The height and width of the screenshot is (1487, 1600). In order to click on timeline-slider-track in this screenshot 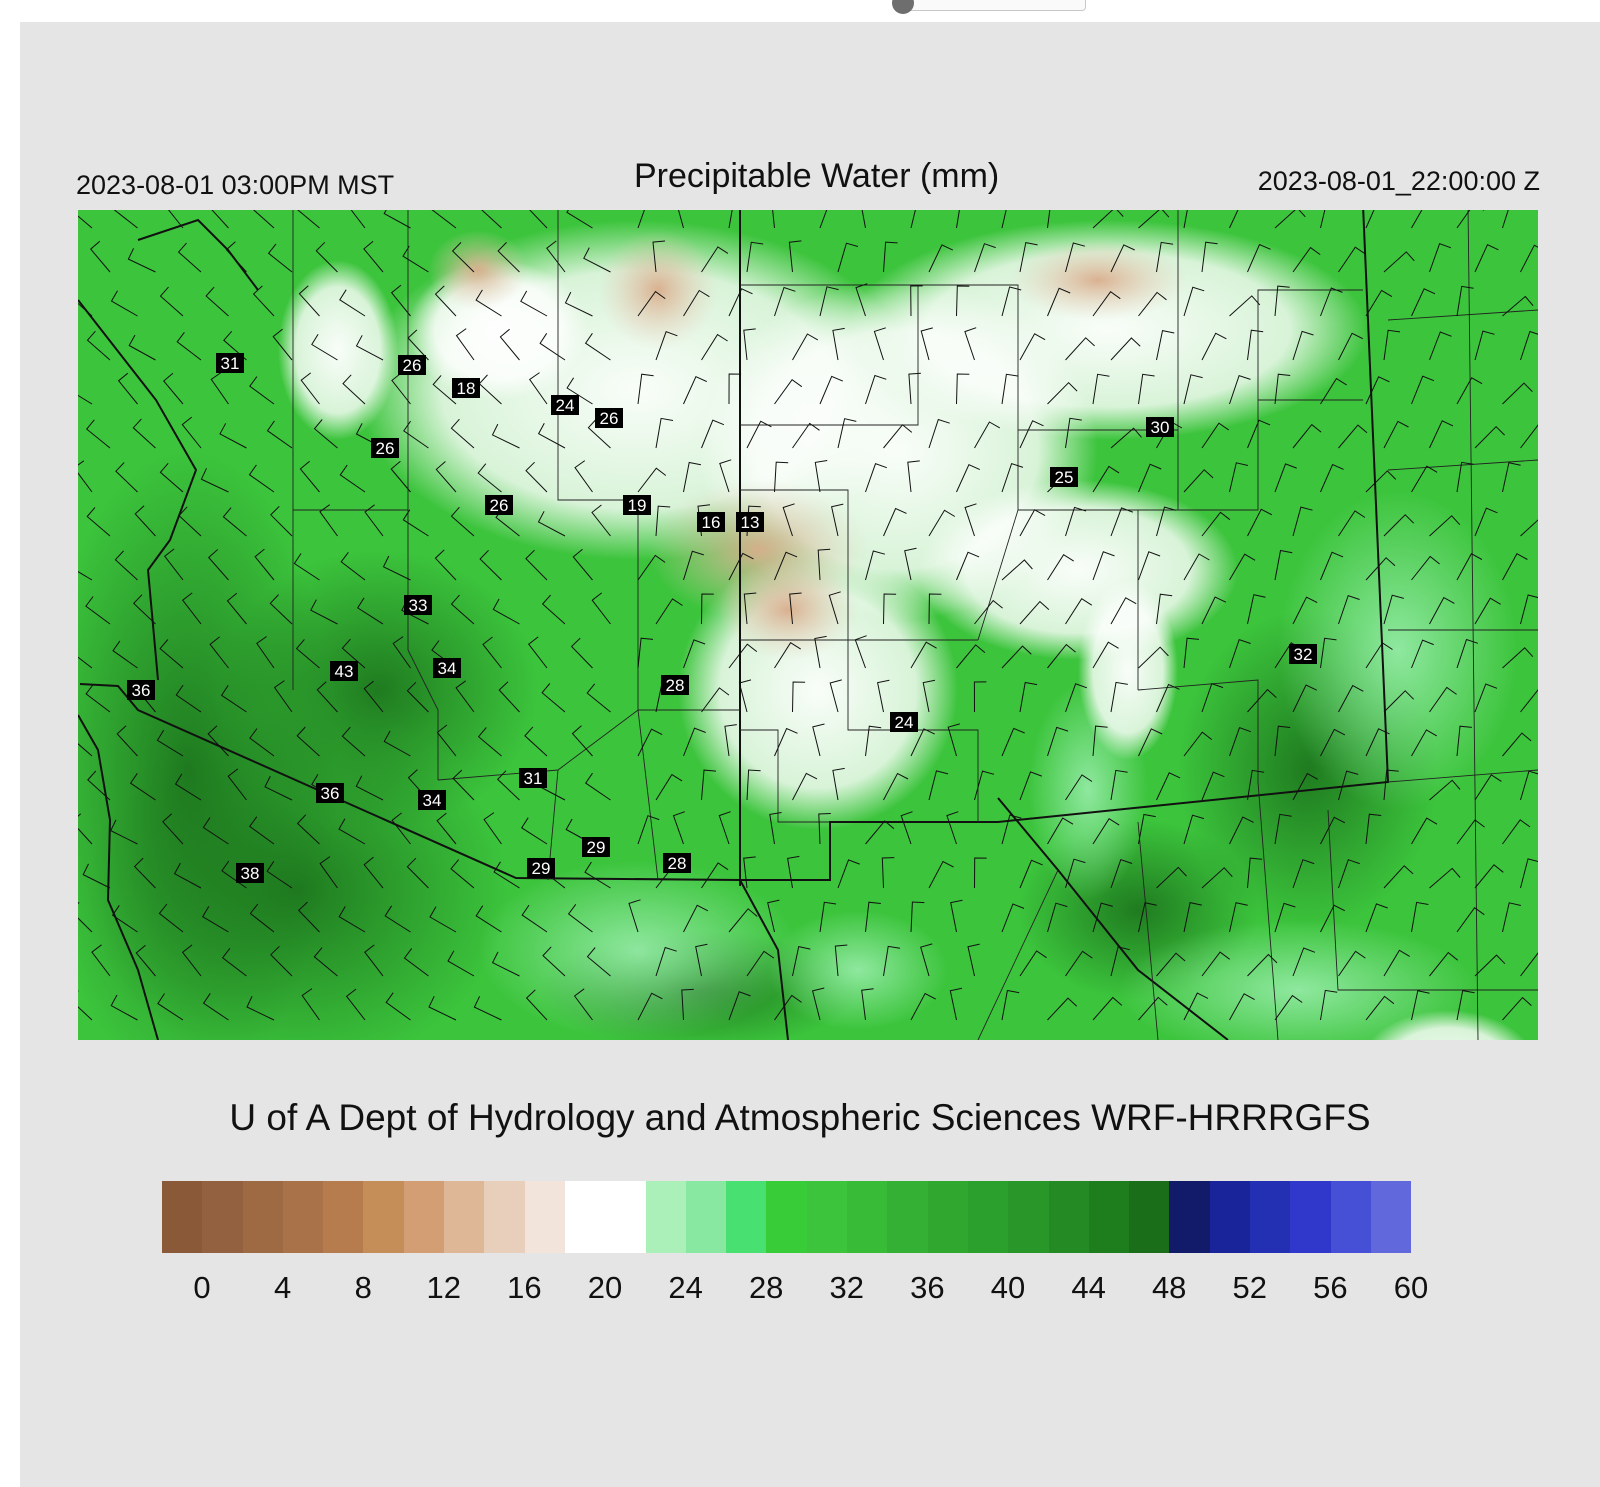, I will do `click(993, 5)`.